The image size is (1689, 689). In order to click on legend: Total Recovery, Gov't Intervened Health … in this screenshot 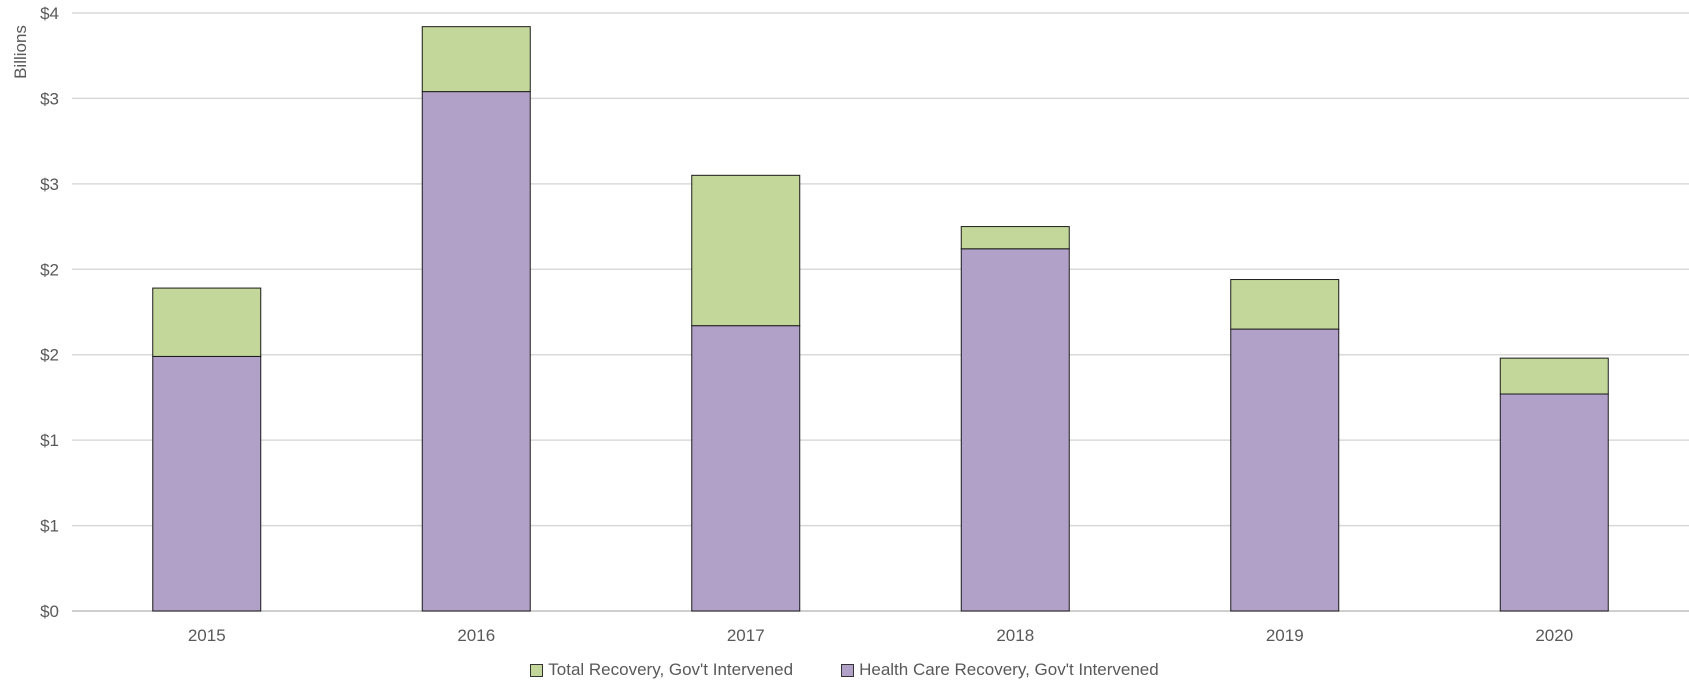, I will do `click(844, 670)`.